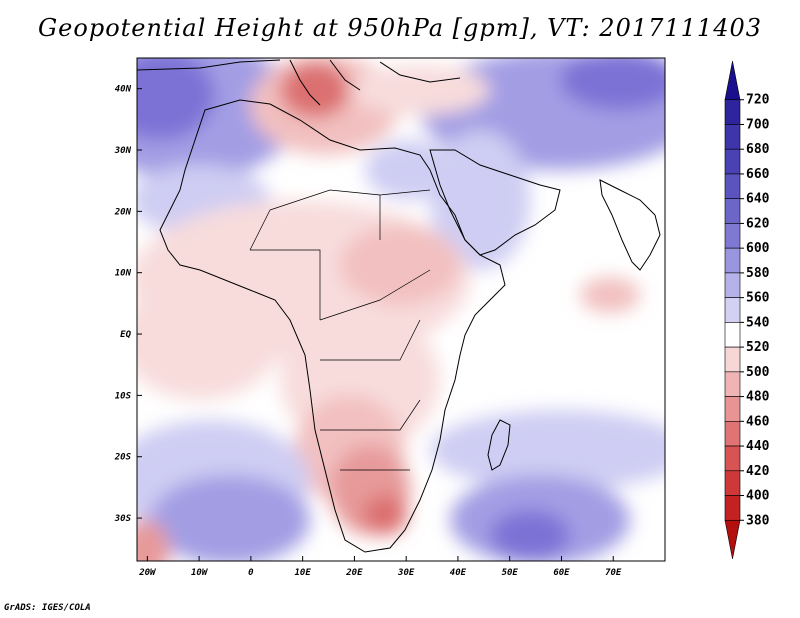 The image size is (800, 618). Describe the element at coordinates (613, 573) in the screenshot. I see `lon-label: 70E` at that location.